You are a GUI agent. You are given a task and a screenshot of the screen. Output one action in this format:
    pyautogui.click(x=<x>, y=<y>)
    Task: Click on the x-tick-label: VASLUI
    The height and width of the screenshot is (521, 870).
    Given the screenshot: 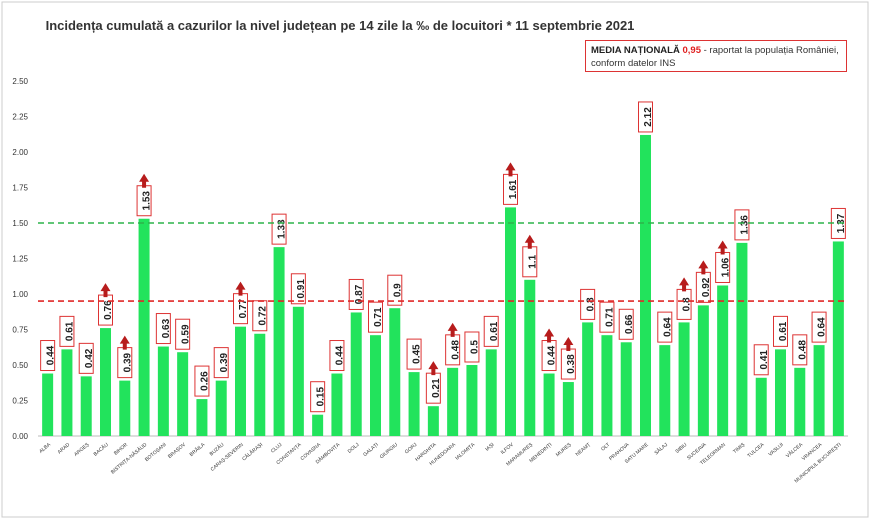 What is the action you would take?
    pyautogui.click(x=776, y=450)
    